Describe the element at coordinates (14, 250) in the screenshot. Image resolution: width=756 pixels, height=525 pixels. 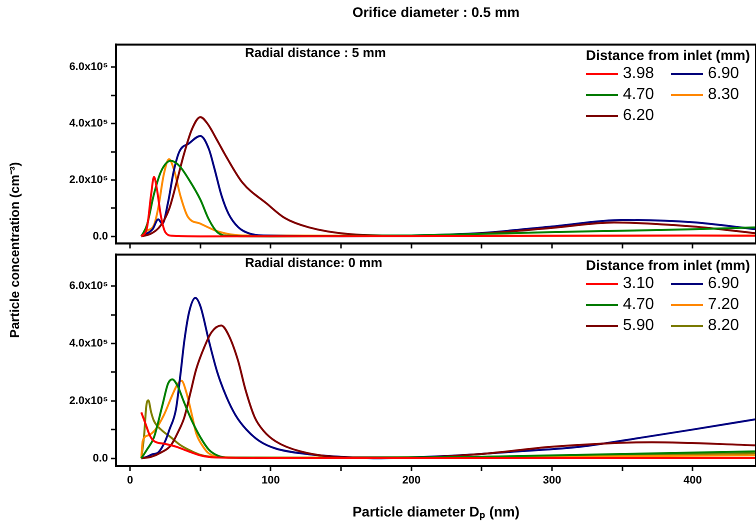
I see `y-axis-title: Particle concentration (cm⁻³)` at that location.